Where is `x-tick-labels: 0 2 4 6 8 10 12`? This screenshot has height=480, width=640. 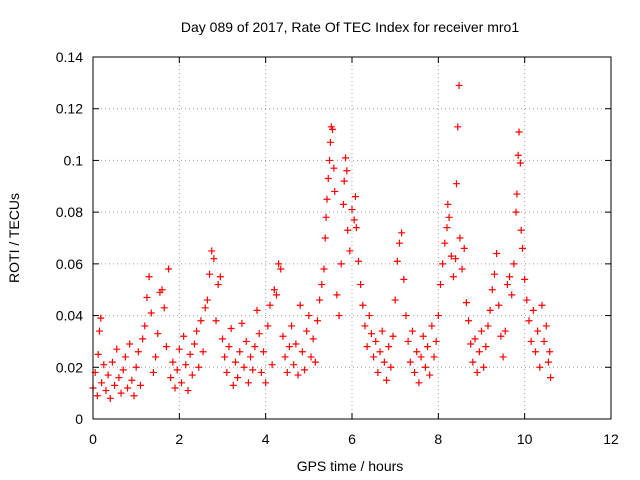
x-tick-labels: 0 2 4 6 8 10 12 is located at coordinates (354, 439).